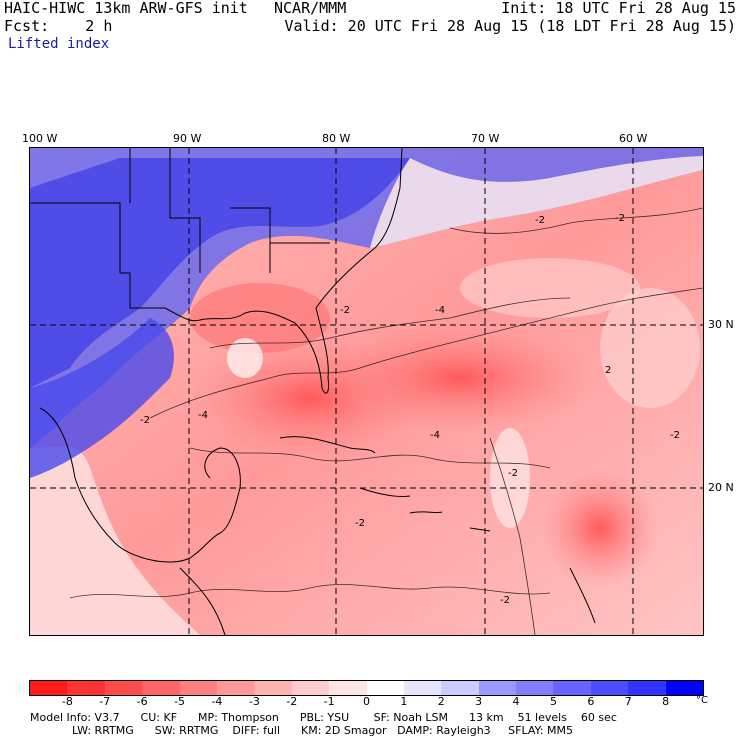 This screenshot has width=740, height=740. Describe the element at coordinates (404, 701) in the screenshot. I see `colorbar-label: 1` at that location.